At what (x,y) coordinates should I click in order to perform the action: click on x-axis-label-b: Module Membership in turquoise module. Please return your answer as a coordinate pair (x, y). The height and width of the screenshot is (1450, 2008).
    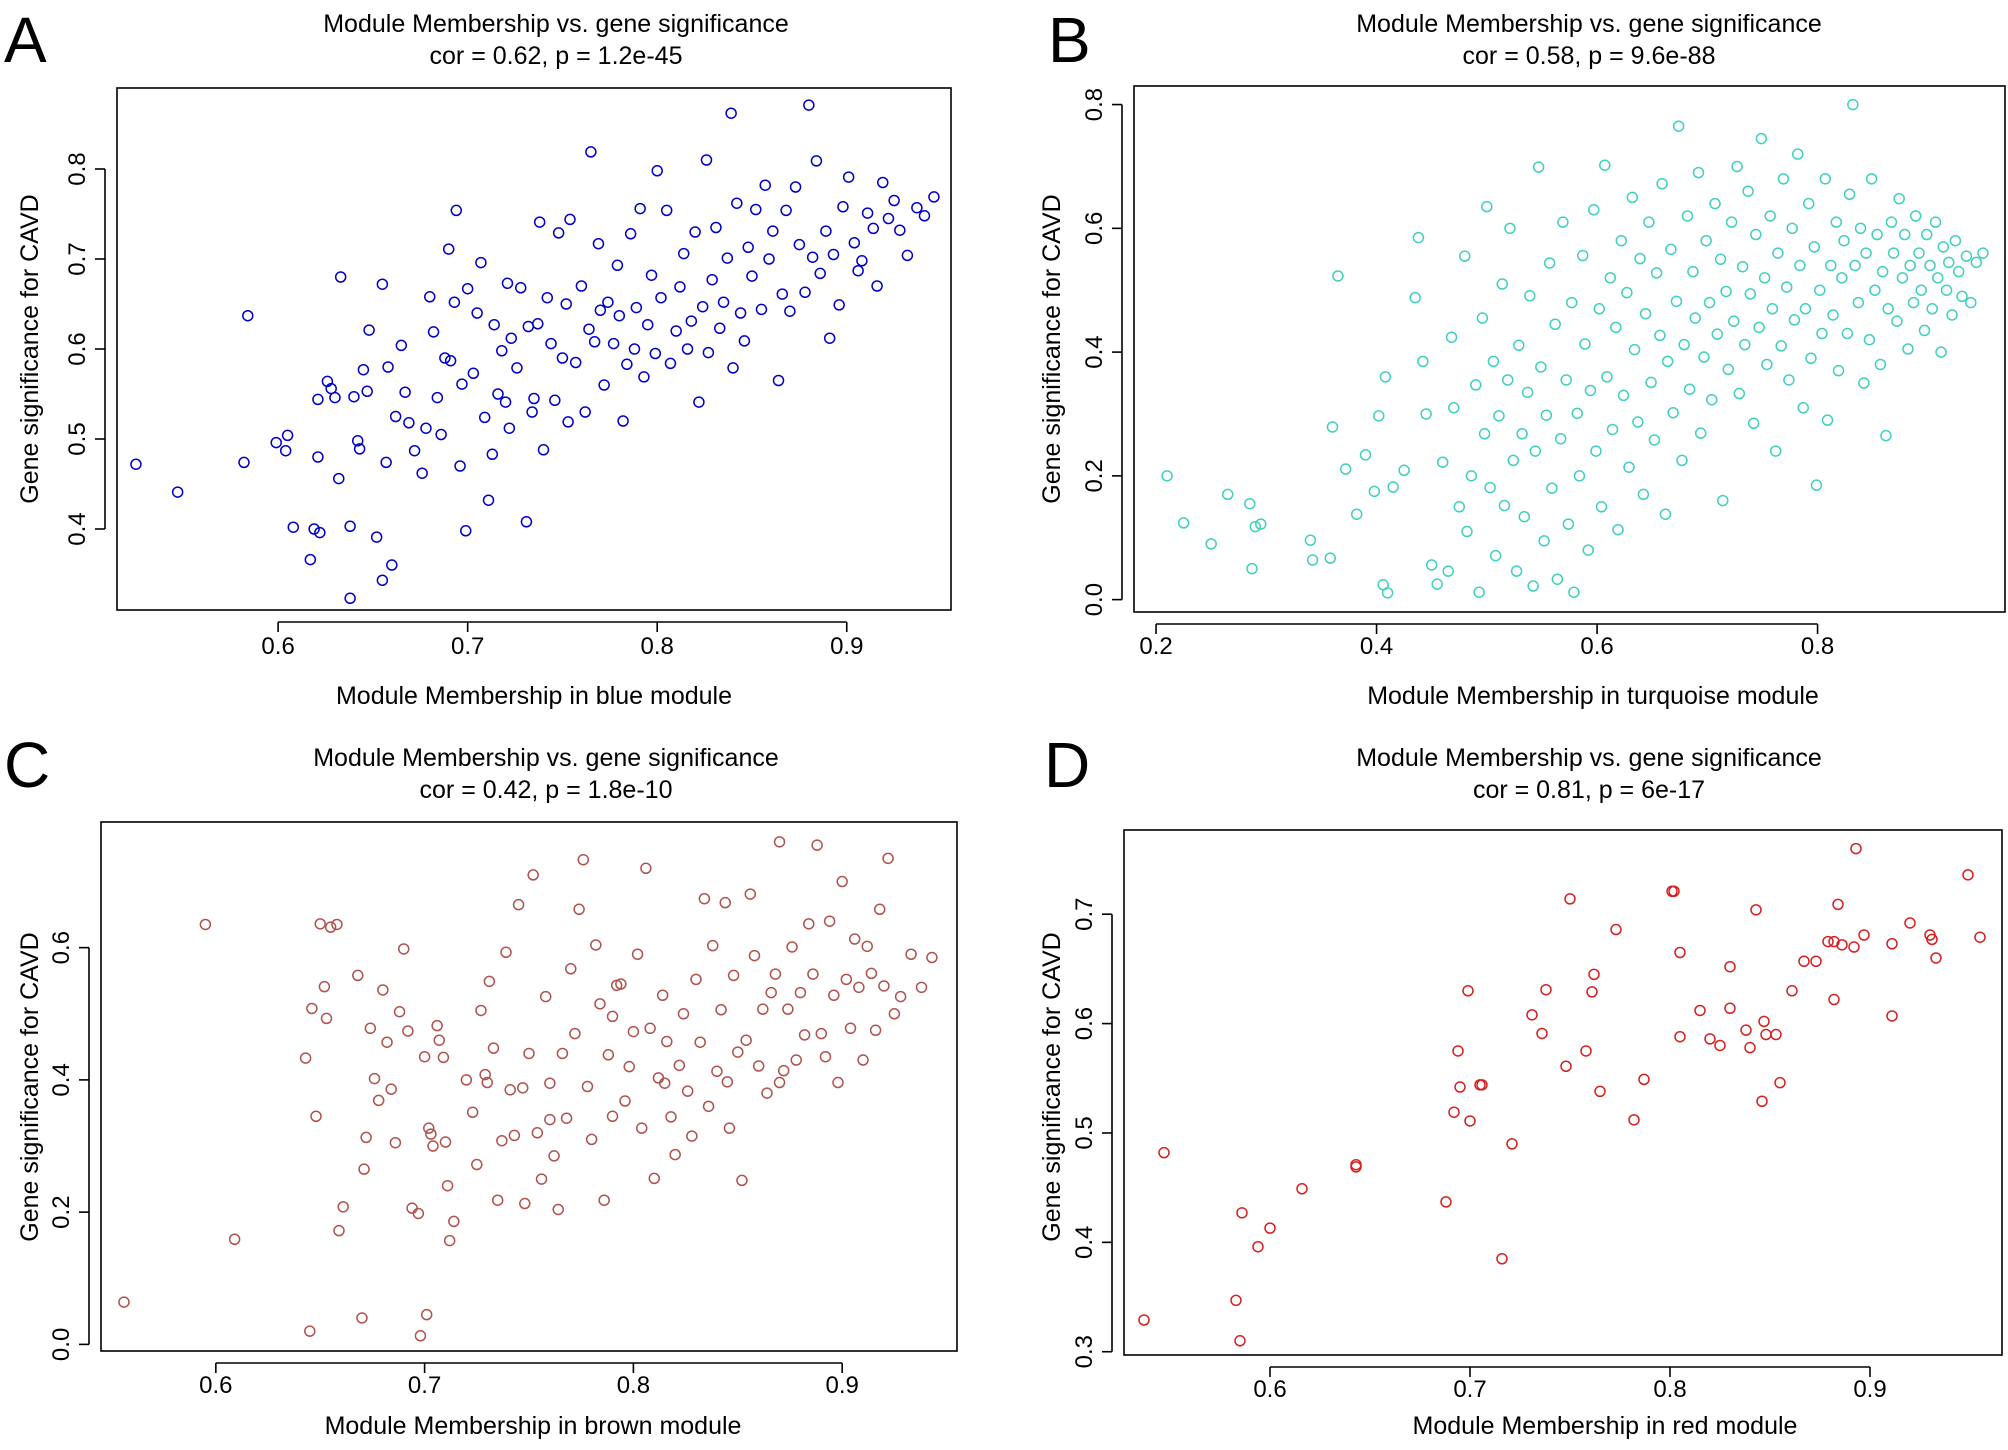
    Looking at the image, I should click on (1593, 696).